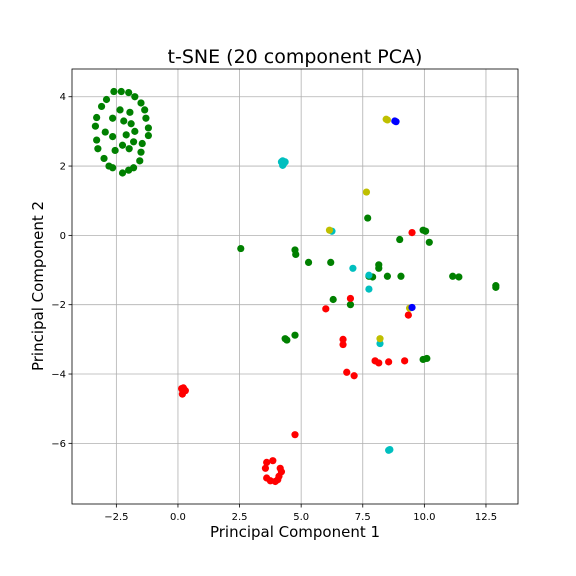  Describe the element at coordinates (63, 167) in the screenshot. I see `y-tick-label: 2` at that location.